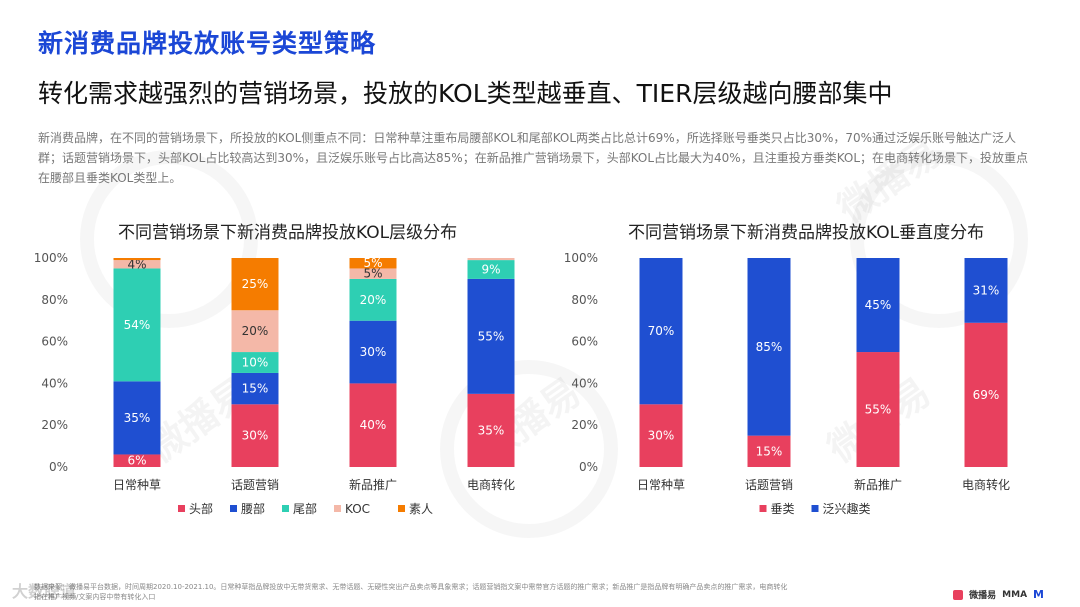  I want to click on bar-data-label: 4%, so click(136, 264).